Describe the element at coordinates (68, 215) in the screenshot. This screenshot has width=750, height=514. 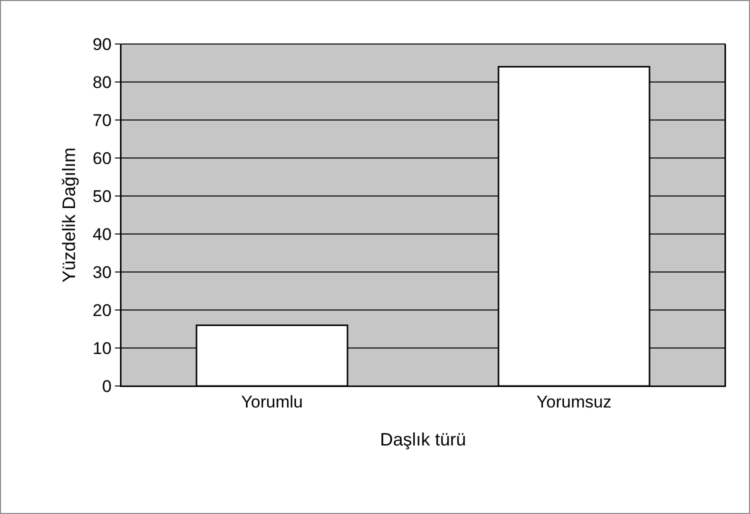
I see `y-axis-title: Yüzdelik Dağılım` at that location.